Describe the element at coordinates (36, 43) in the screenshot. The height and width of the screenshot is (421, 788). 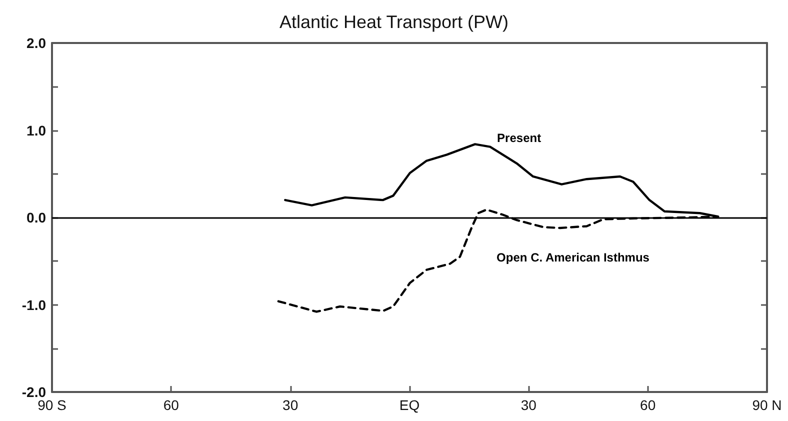
I see `y-tick-label: 2.0` at that location.